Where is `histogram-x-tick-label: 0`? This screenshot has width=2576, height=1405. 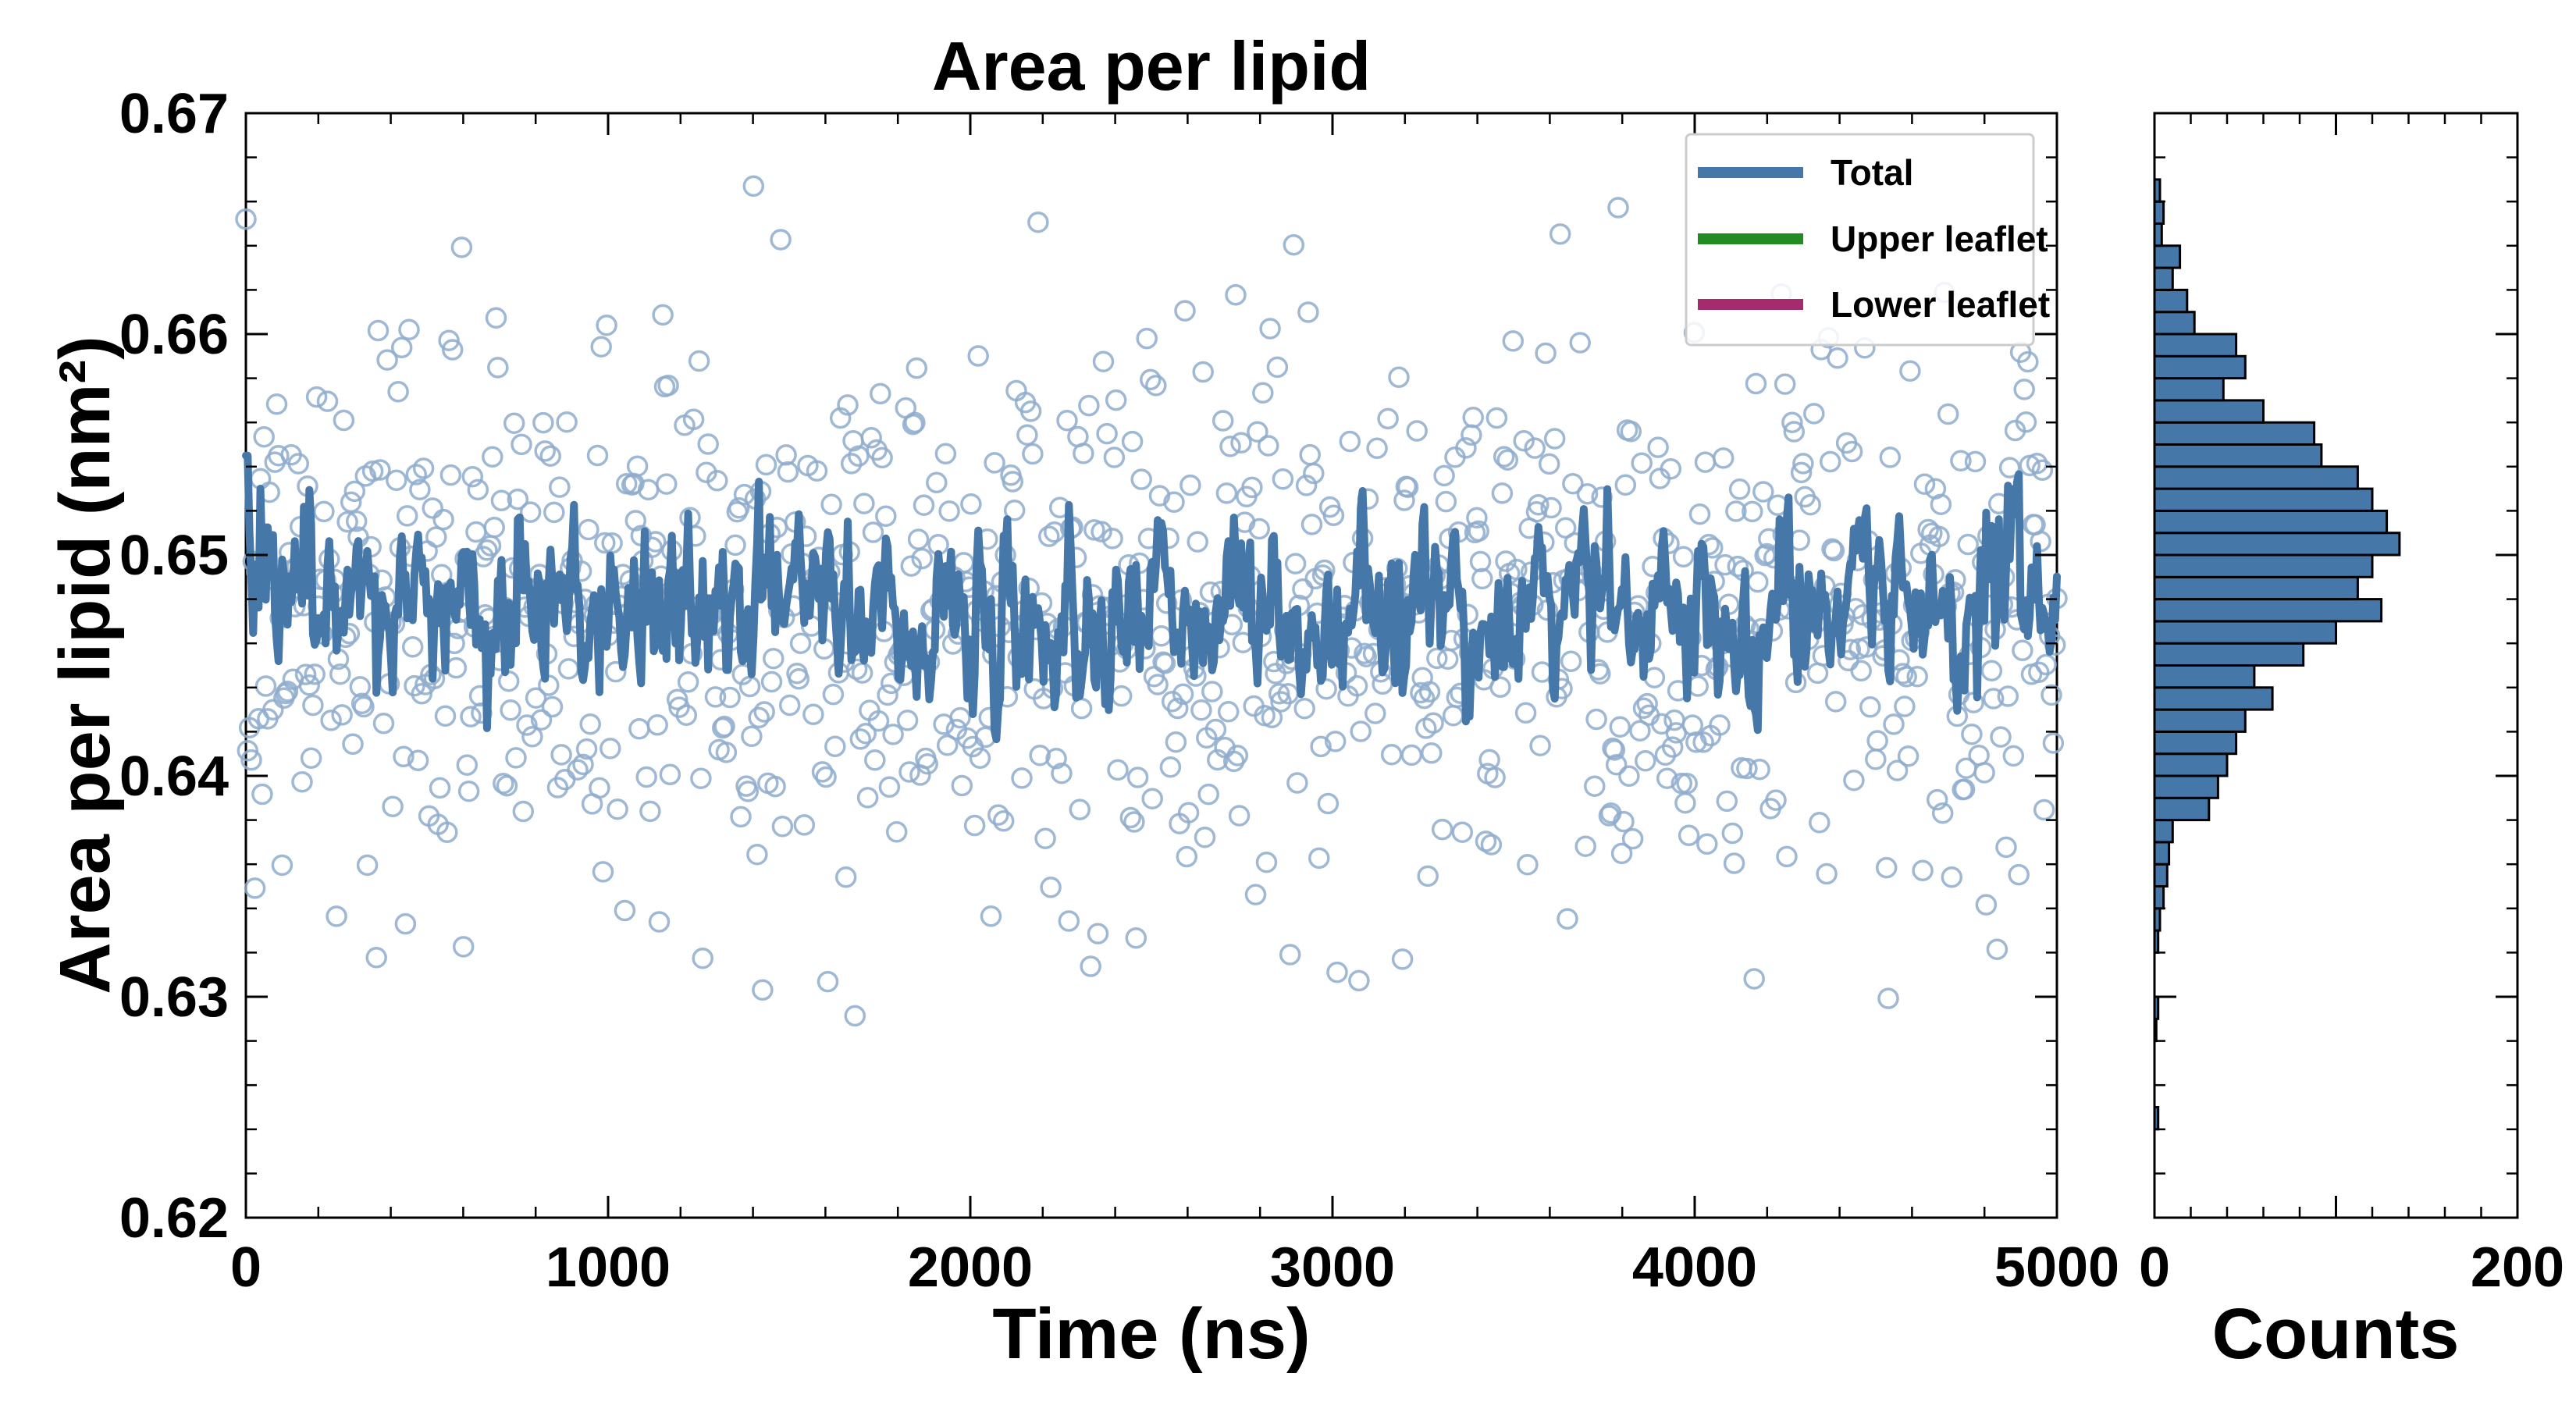
histogram-x-tick-label: 0 is located at coordinates (2154, 1268).